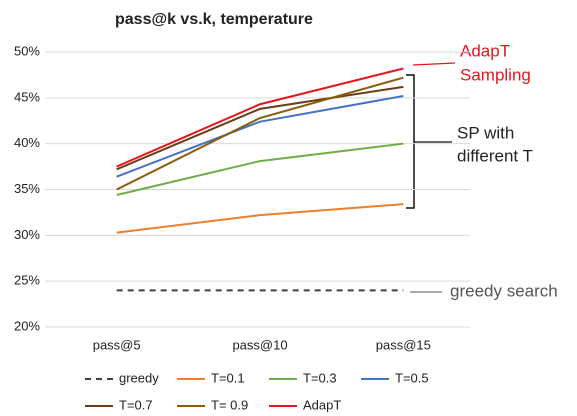  What do you see at coordinates (229, 404) in the screenshot?
I see `legend-label: T= 0.9` at bounding box center [229, 404].